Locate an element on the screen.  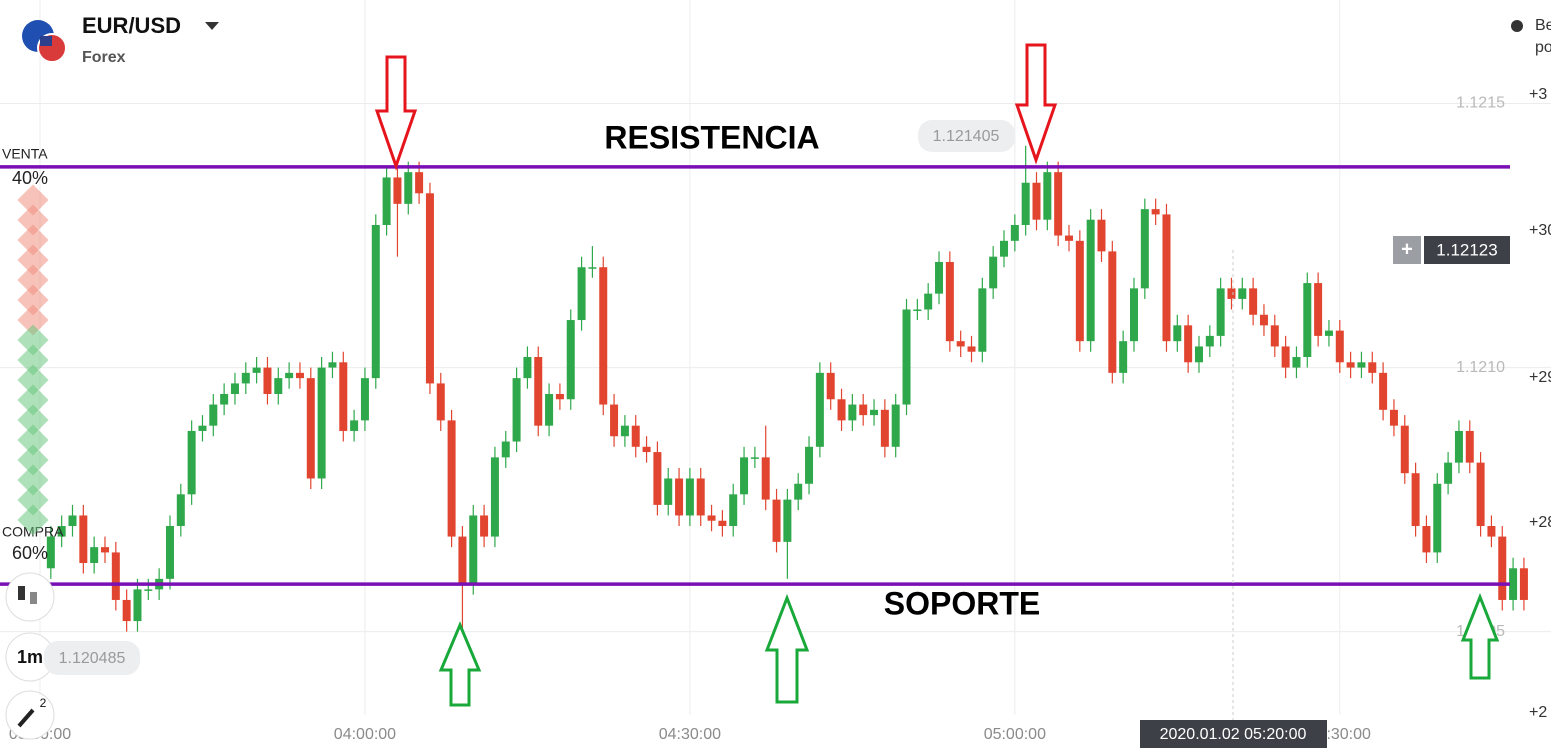
market: Forex is located at coordinates (104, 57).